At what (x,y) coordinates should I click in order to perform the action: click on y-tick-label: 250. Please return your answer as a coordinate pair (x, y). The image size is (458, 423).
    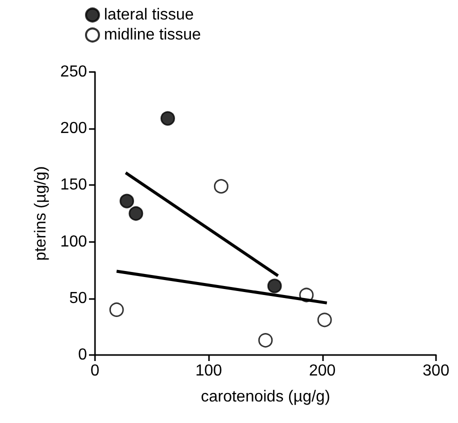
    Looking at the image, I should click on (74, 72).